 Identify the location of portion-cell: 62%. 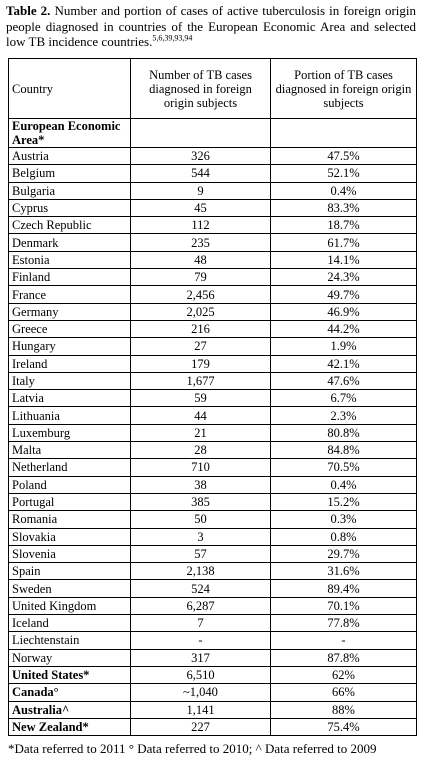
(343, 675).